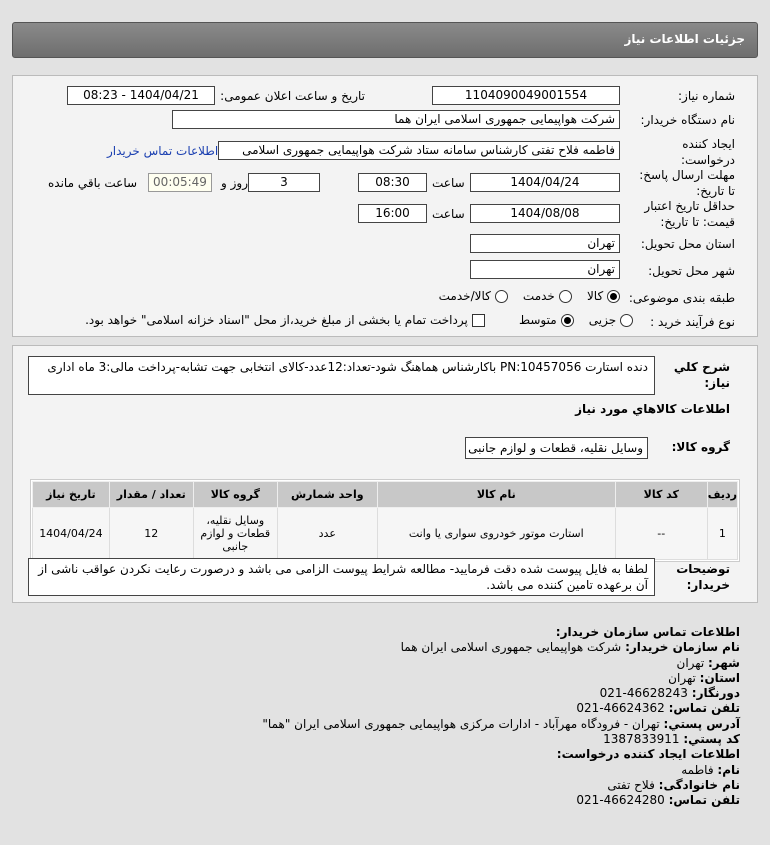 This screenshot has height=845, width=770. What do you see at coordinates (235, 494) in the screenshot?
I see `th-group: گروه کالا` at bounding box center [235, 494].